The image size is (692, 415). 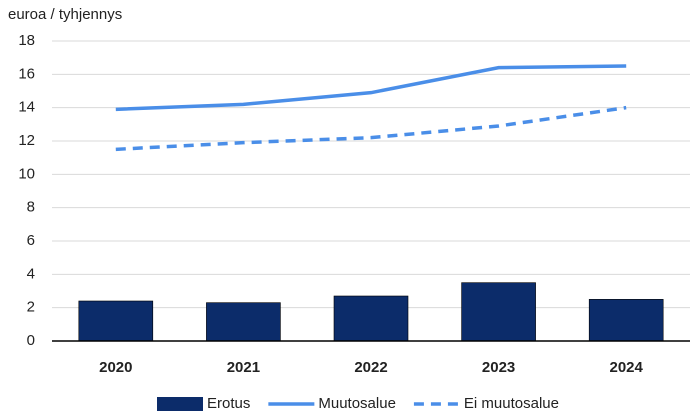 I want to click on x-tick-label: 2023, so click(x=498, y=367).